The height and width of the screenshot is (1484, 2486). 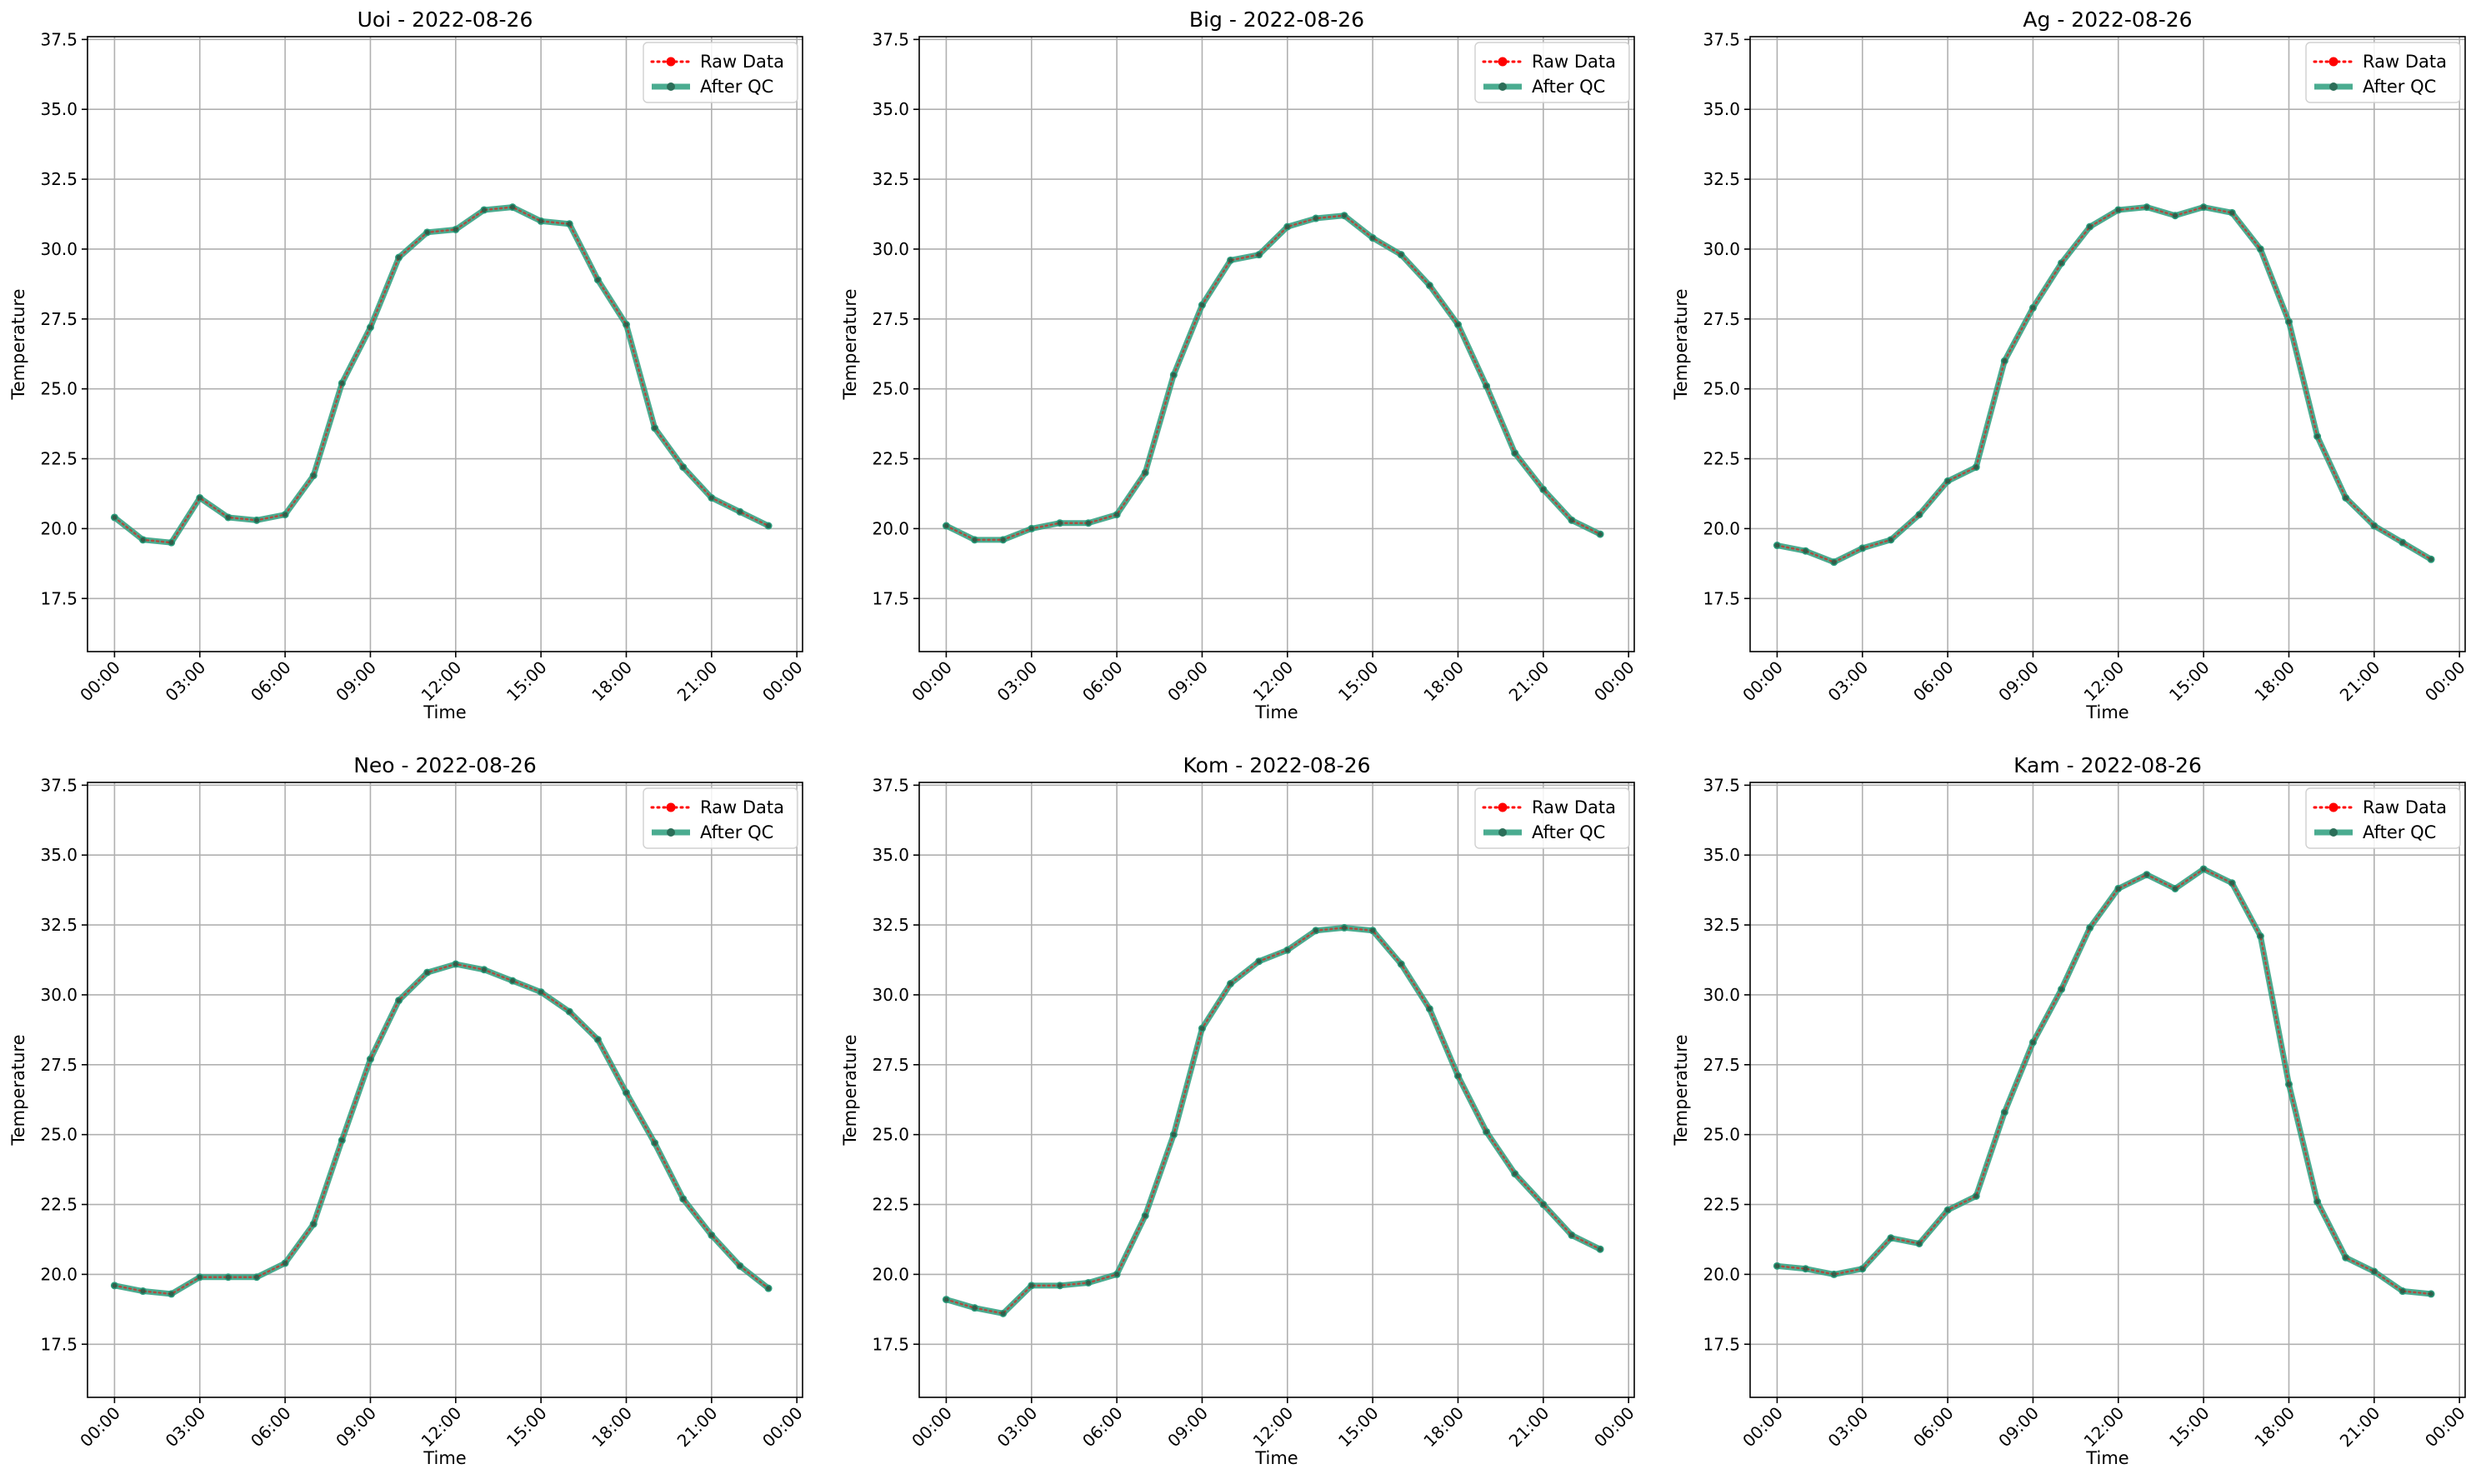 What do you see at coordinates (1276, 19) in the screenshot?
I see `chart-title: Big - 2022-08-26` at bounding box center [1276, 19].